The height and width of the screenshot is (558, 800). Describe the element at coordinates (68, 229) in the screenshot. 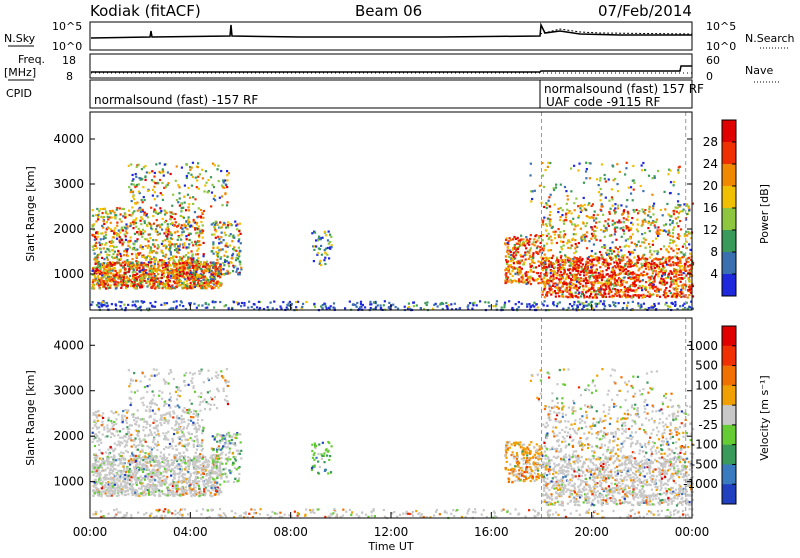

I see `power-ytick-label: 2000` at that location.